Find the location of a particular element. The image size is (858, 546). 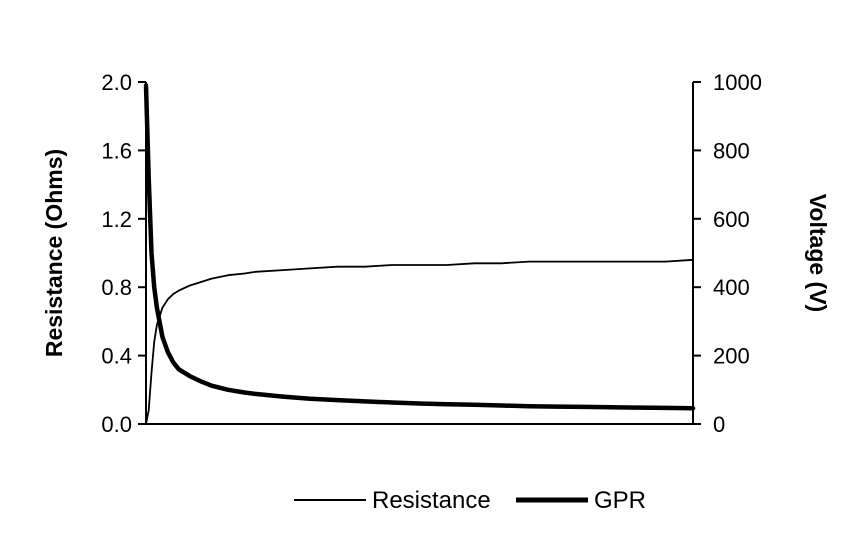

right-axis-title: Voltage (V) is located at coordinates (818, 253).